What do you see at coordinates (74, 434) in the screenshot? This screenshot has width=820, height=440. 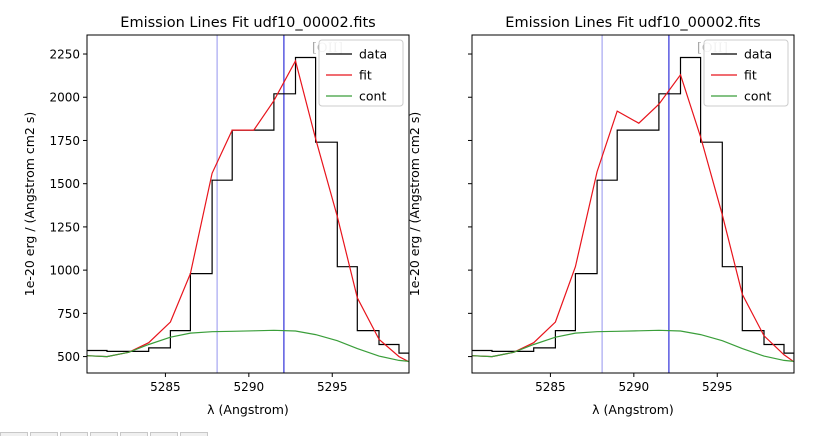 I see `forward-button` at bounding box center [74, 434].